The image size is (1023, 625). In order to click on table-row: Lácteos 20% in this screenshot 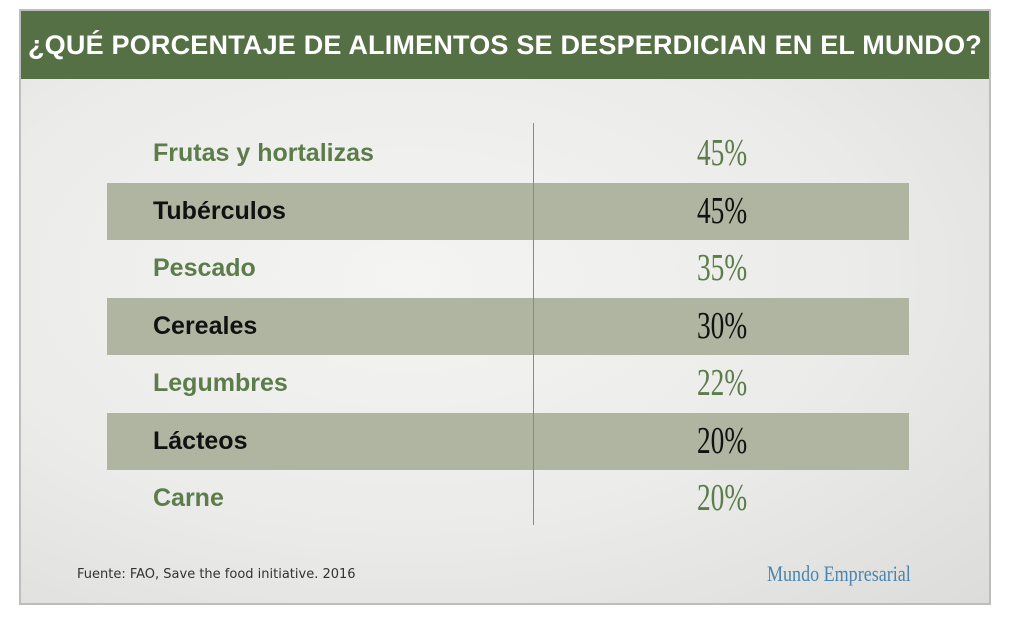, I will do `click(508, 441)`.